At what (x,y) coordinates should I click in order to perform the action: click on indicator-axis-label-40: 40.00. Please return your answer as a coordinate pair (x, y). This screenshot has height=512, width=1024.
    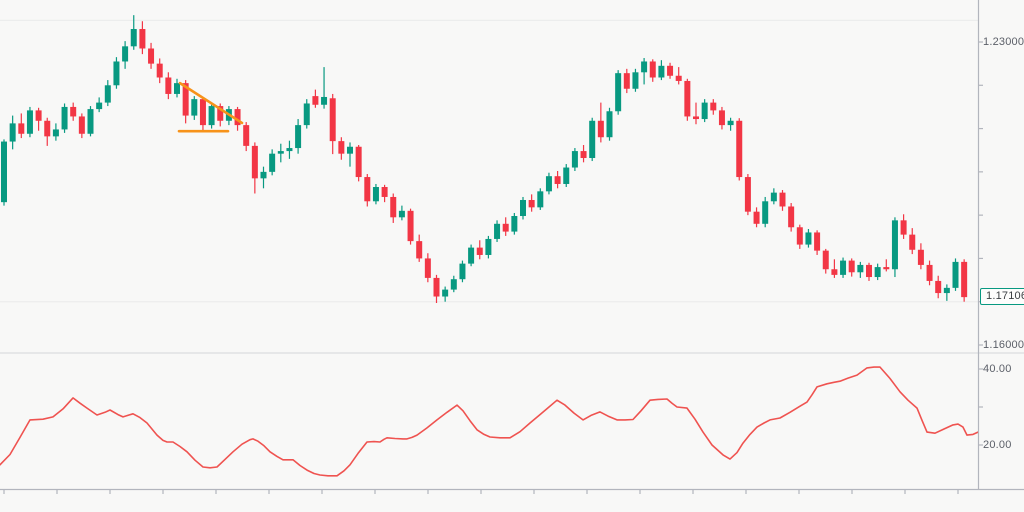
    Looking at the image, I should click on (997, 369).